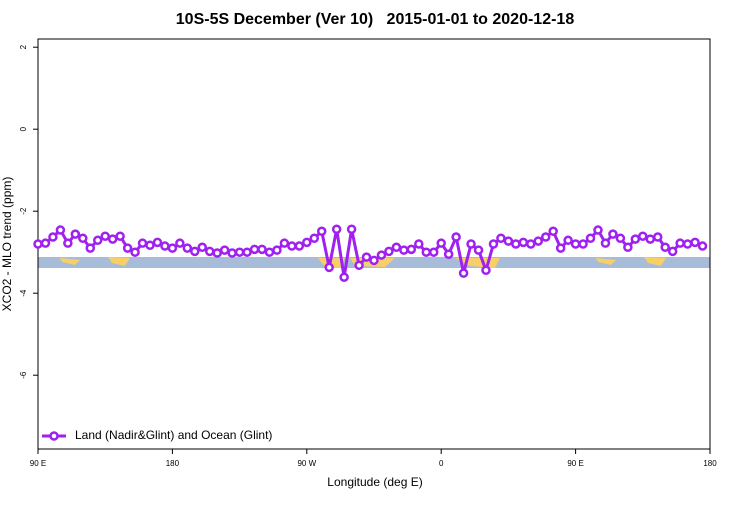  Describe the element at coordinates (374, 482) in the screenshot. I see `x-axis-label: Longitude (deg E)` at that location.